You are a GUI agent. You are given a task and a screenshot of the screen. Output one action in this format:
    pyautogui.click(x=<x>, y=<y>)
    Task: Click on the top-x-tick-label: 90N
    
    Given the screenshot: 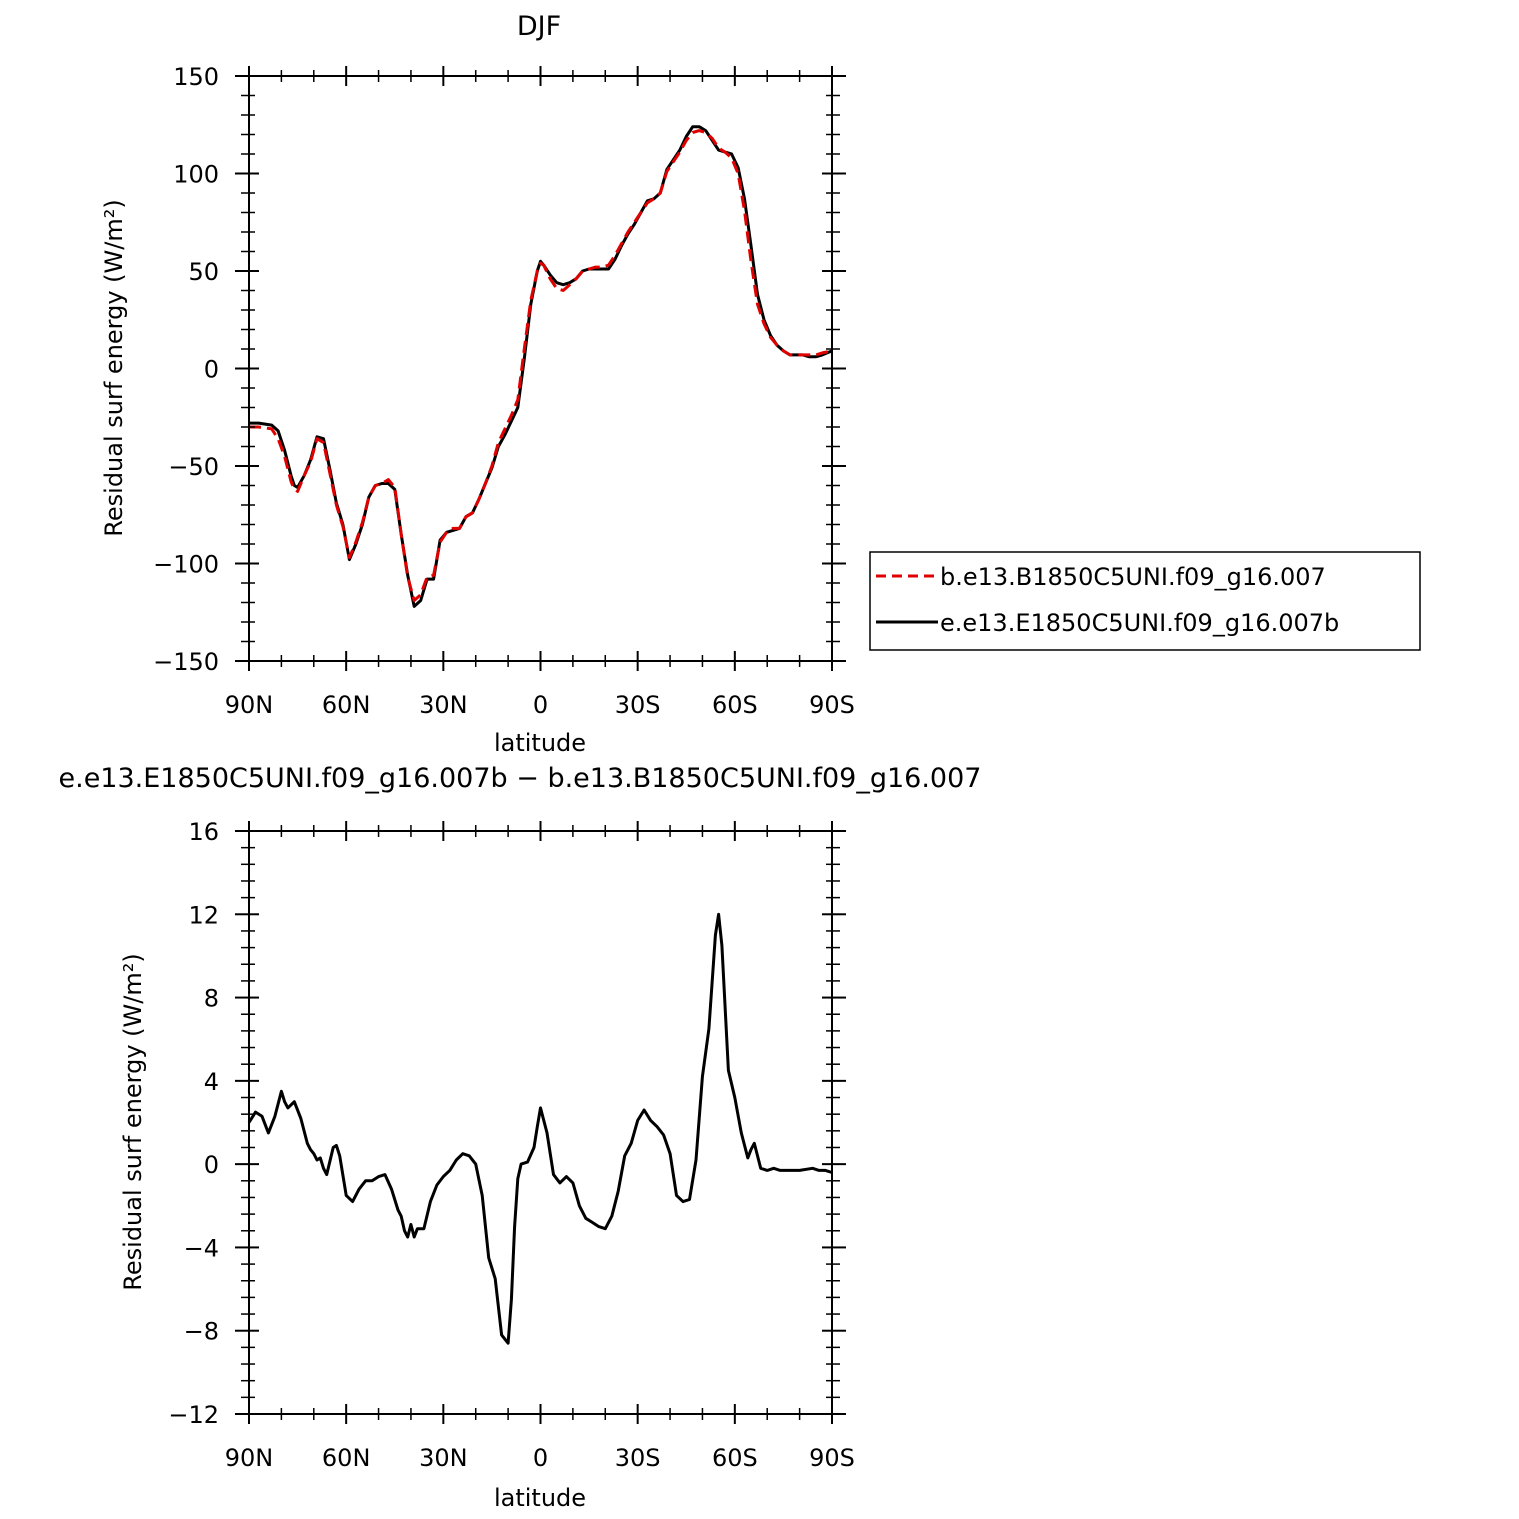 What is the action you would take?
    pyautogui.click(x=249, y=705)
    